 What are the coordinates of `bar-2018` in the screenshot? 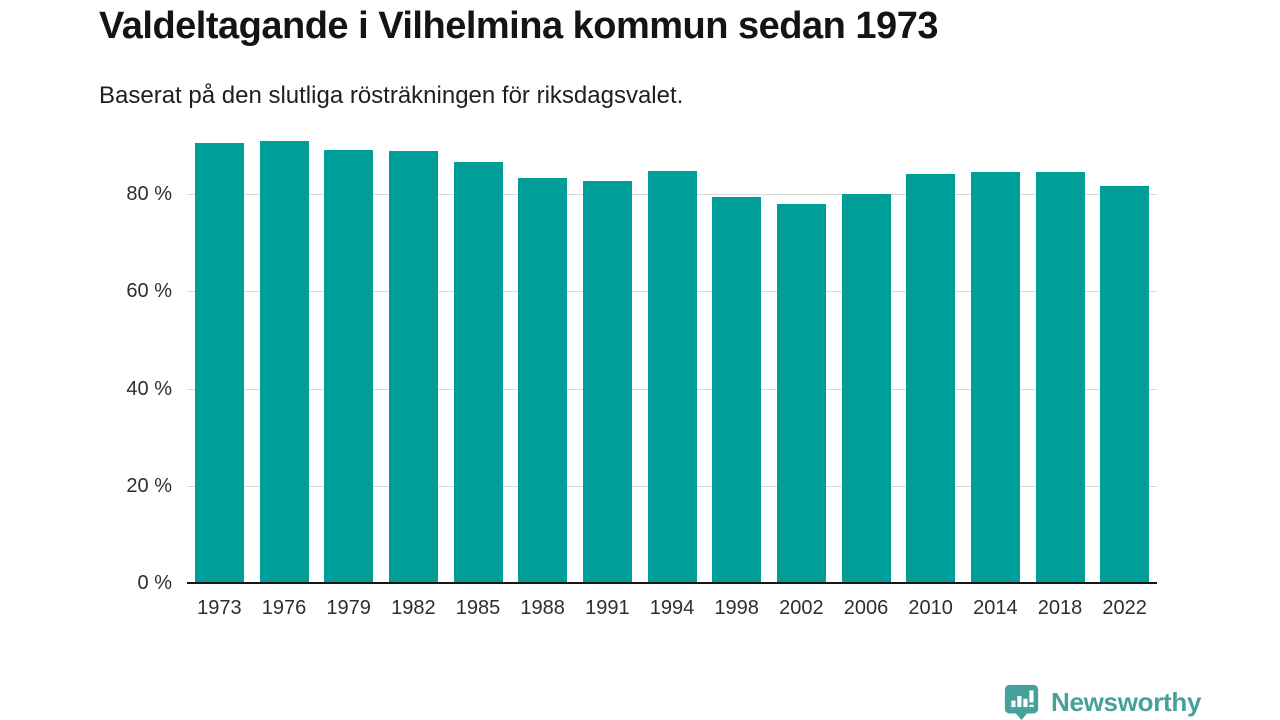 It's located at (1060, 377).